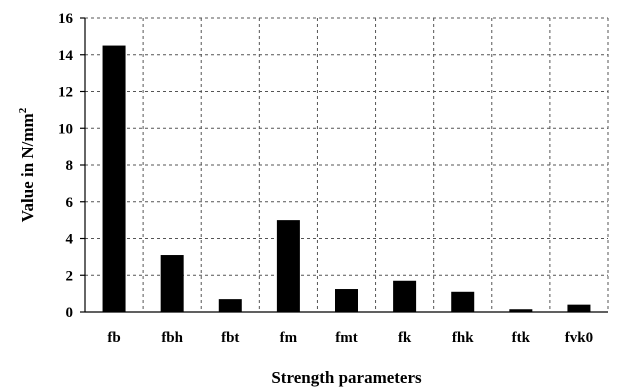  Describe the element at coordinates (70, 240) in the screenshot. I see `y-tick-label: 4` at that location.